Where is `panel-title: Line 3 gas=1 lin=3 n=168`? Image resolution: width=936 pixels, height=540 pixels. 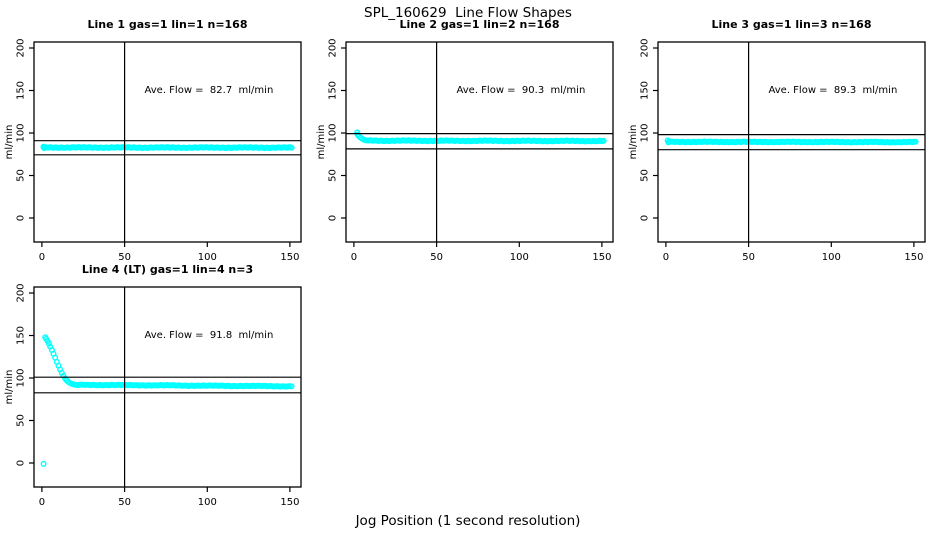
panel-title: Line 3 gas=1 lin=3 n=168 is located at coordinates (791, 24).